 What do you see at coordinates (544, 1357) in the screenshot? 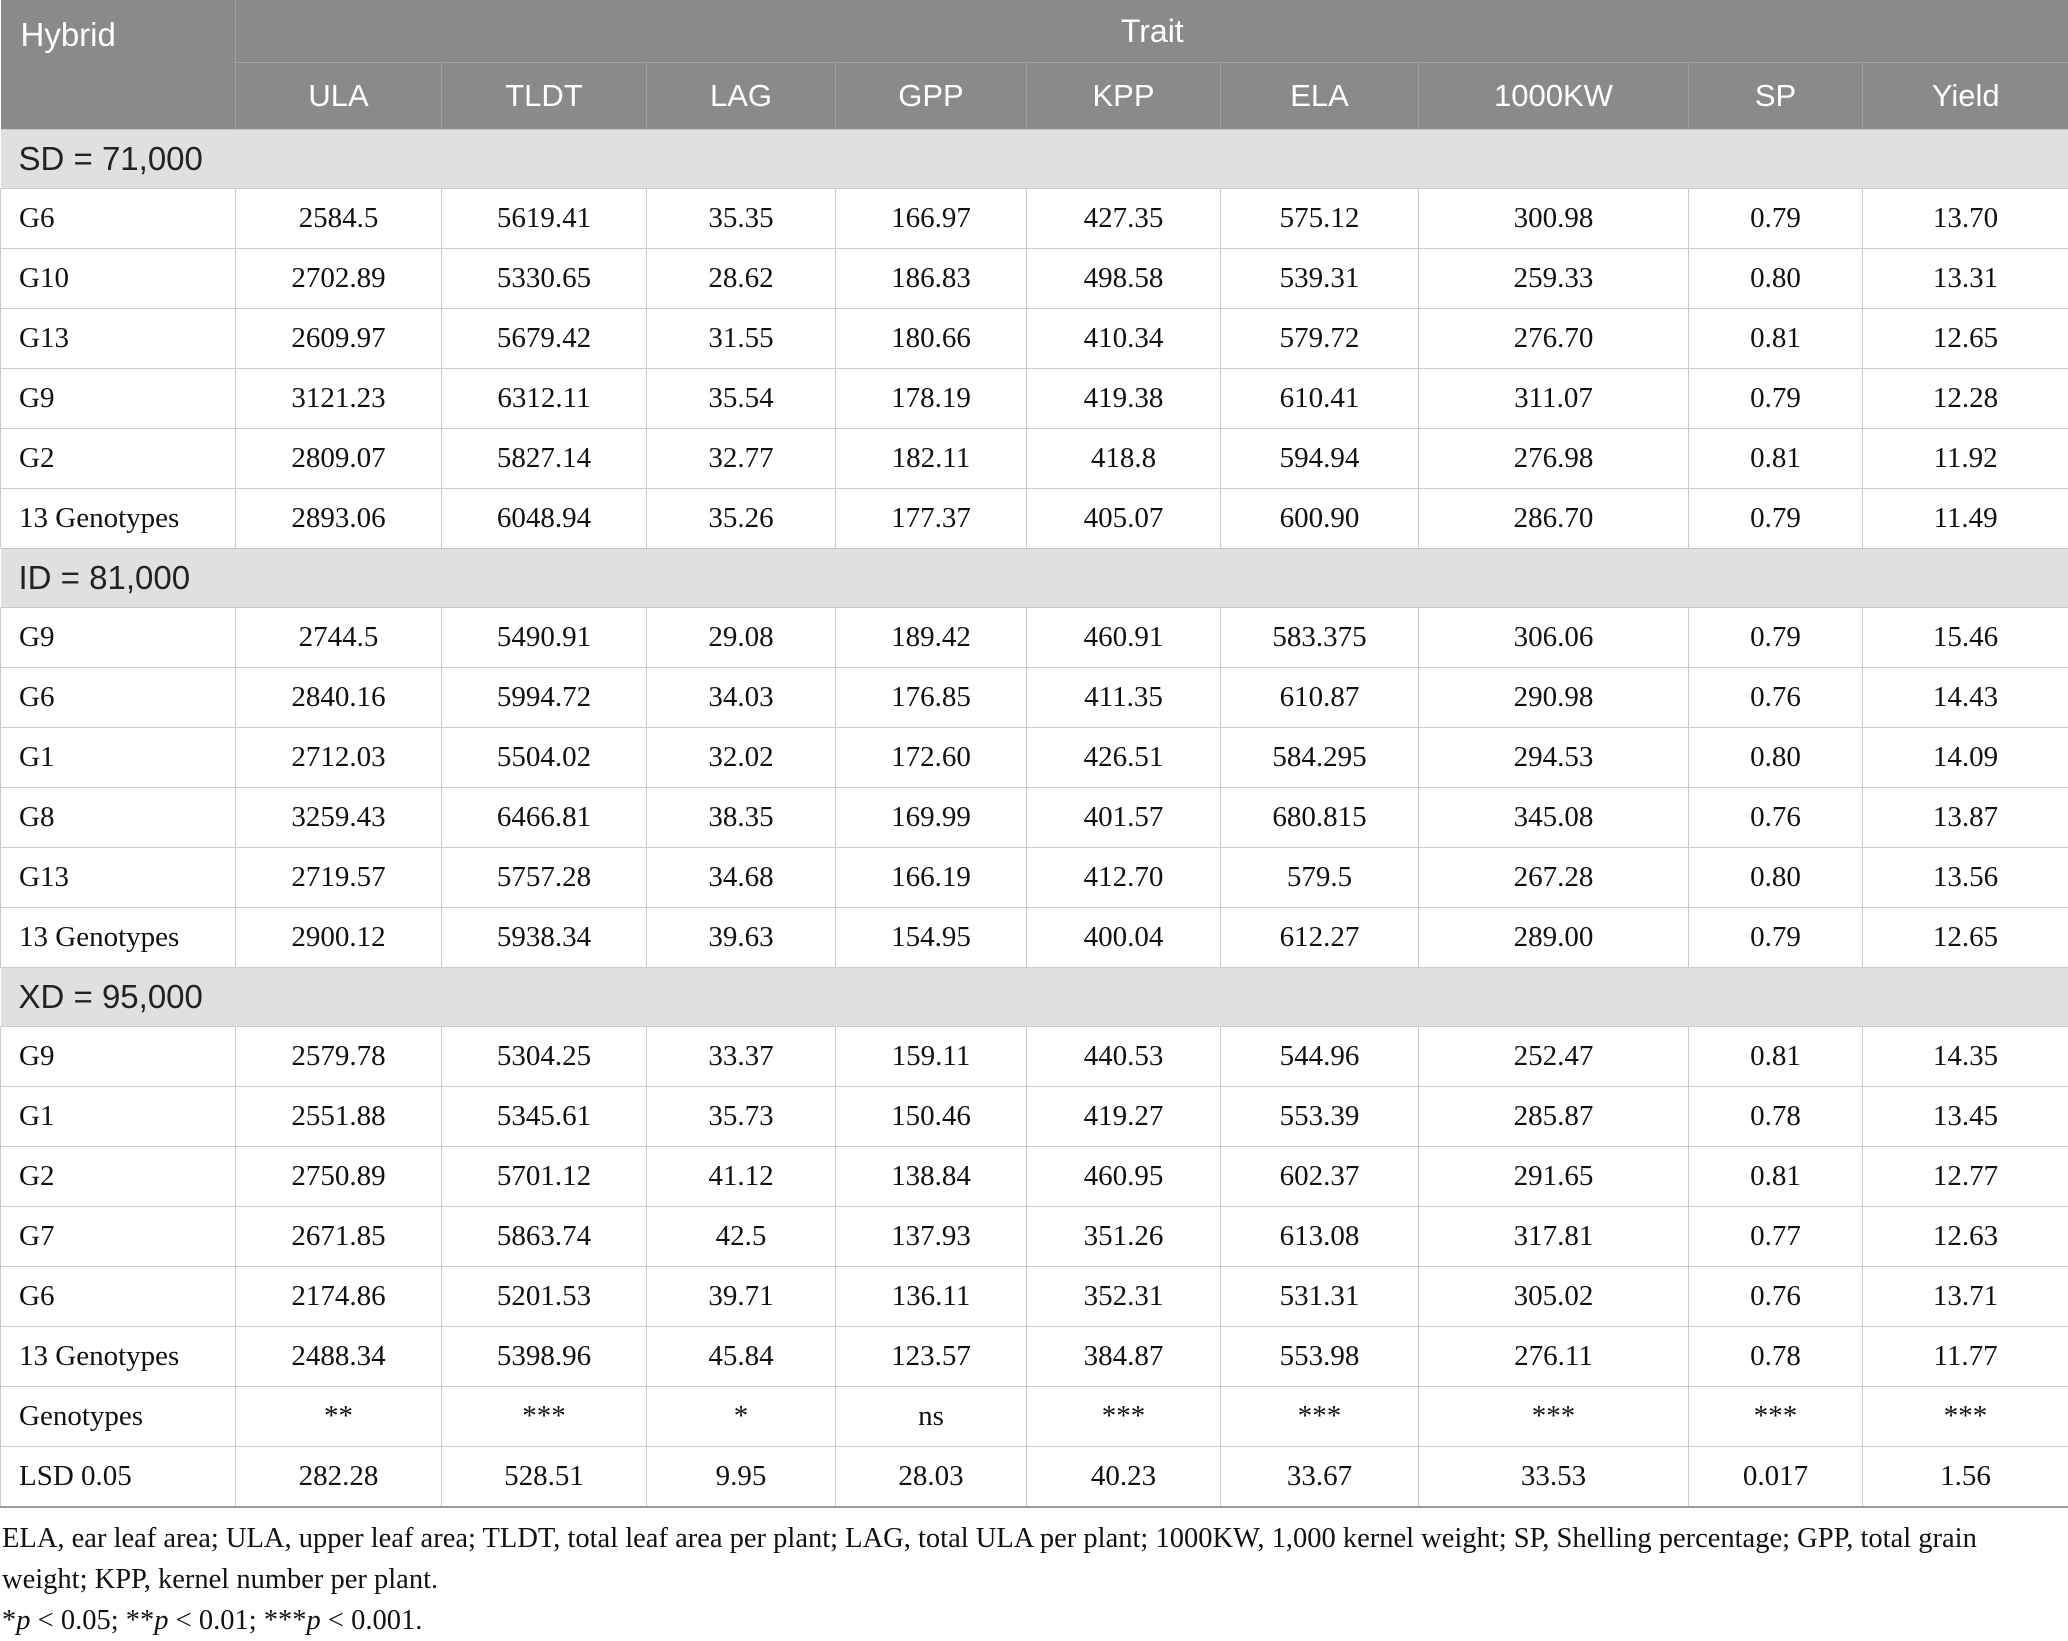
I see `value-cell: 5398.96` at bounding box center [544, 1357].